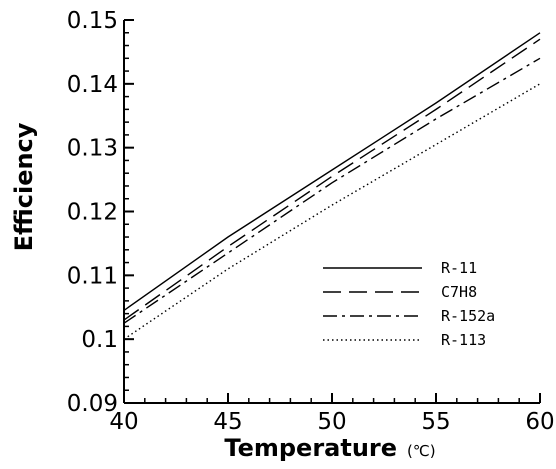  What do you see at coordinates (92, 85) in the screenshot?
I see `y-tick-label: 0.14` at bounding box center [92, 85].